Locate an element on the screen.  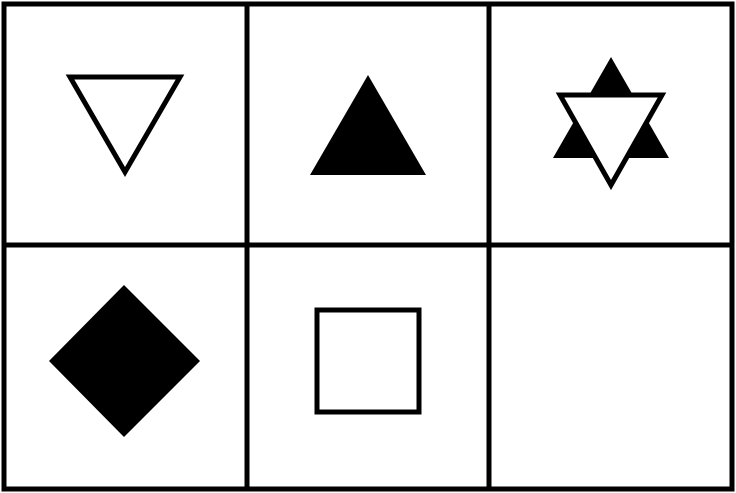
star-of-david-shape is located at coordinates (611, 124).